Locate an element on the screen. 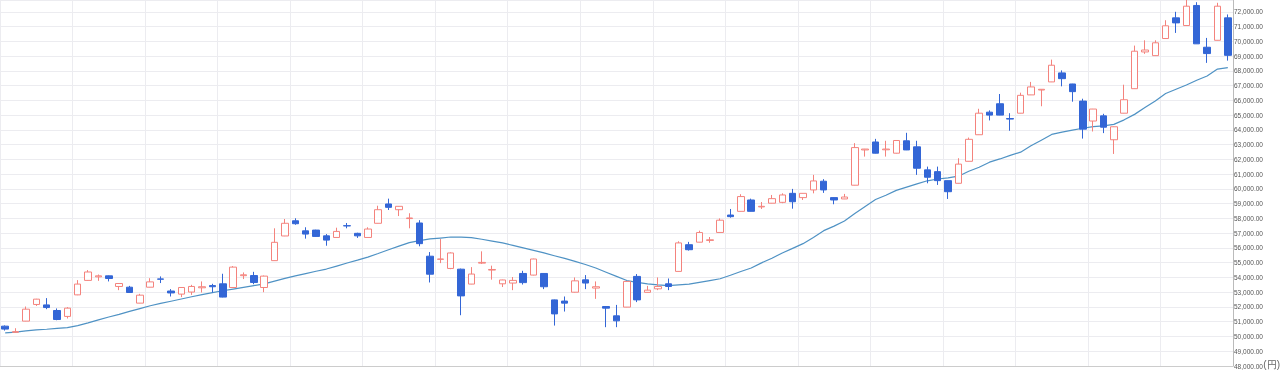  y-axis-title: (円) is located at coordinates (1271, 364).